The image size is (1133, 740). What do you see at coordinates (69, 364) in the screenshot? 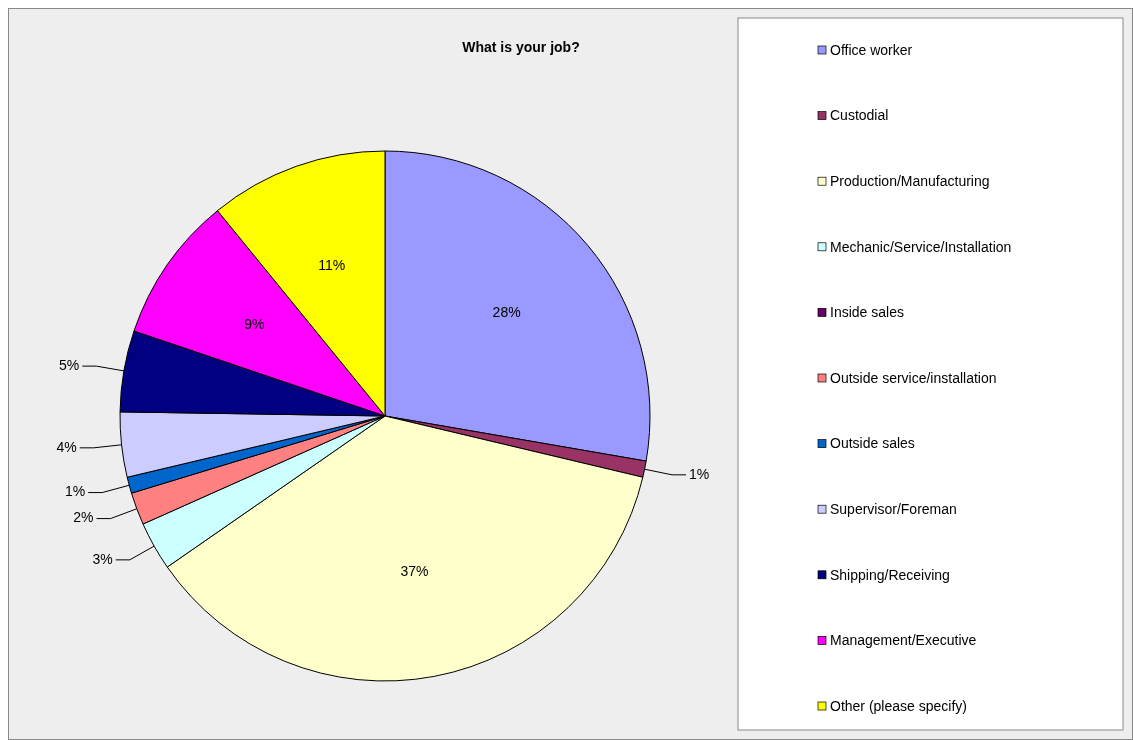
I see `data-label: 5%` at bounding box center [69, 364].